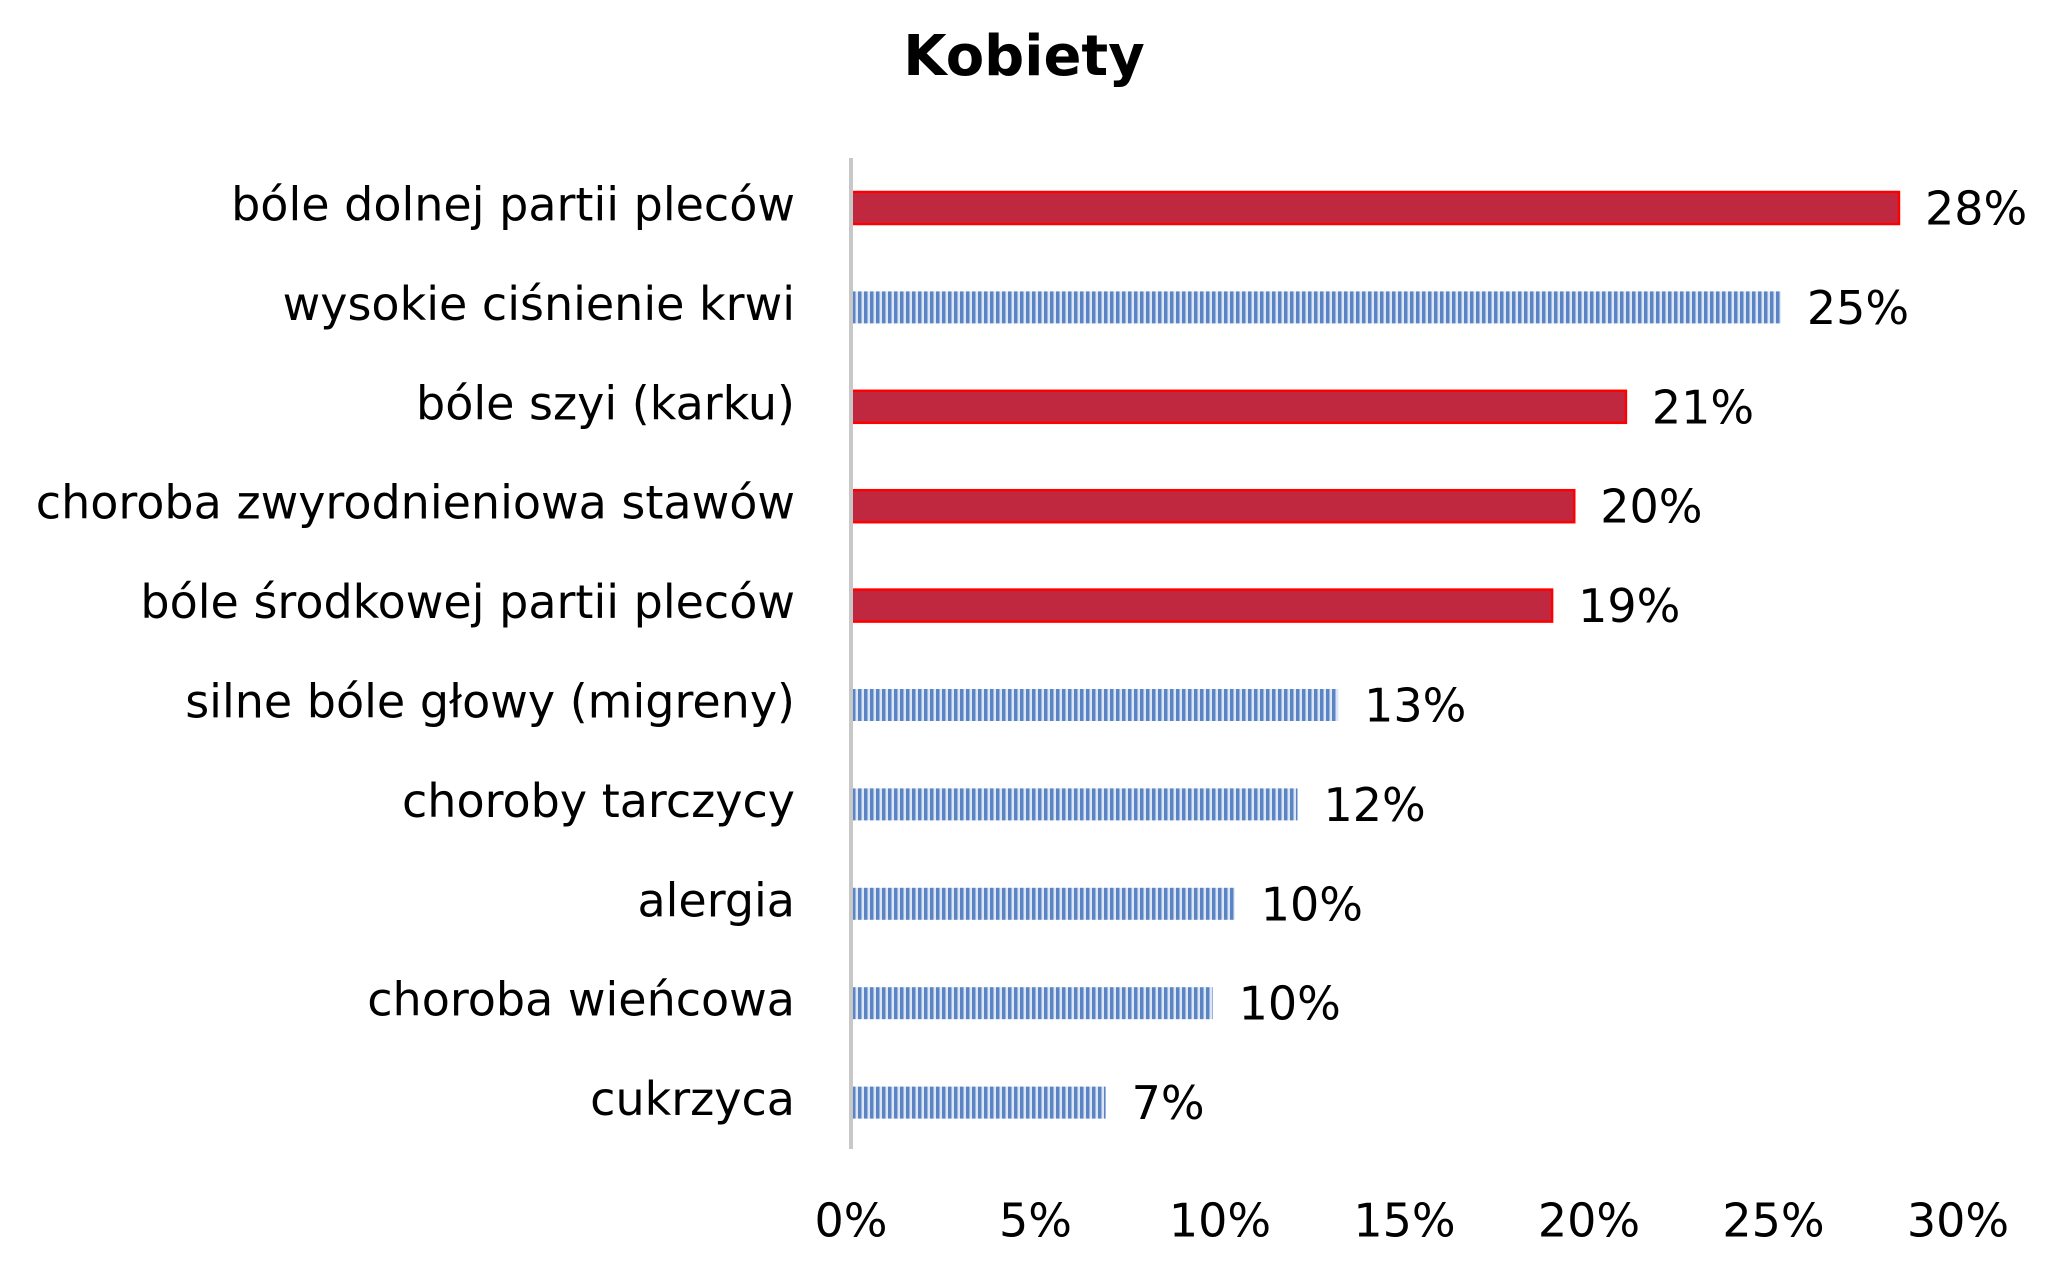 The height and width of the screenshot is (1267, 2048). Describe the element at coordinates (1703, 407) in the screenshot. I see `data-label: 21%` at that location.